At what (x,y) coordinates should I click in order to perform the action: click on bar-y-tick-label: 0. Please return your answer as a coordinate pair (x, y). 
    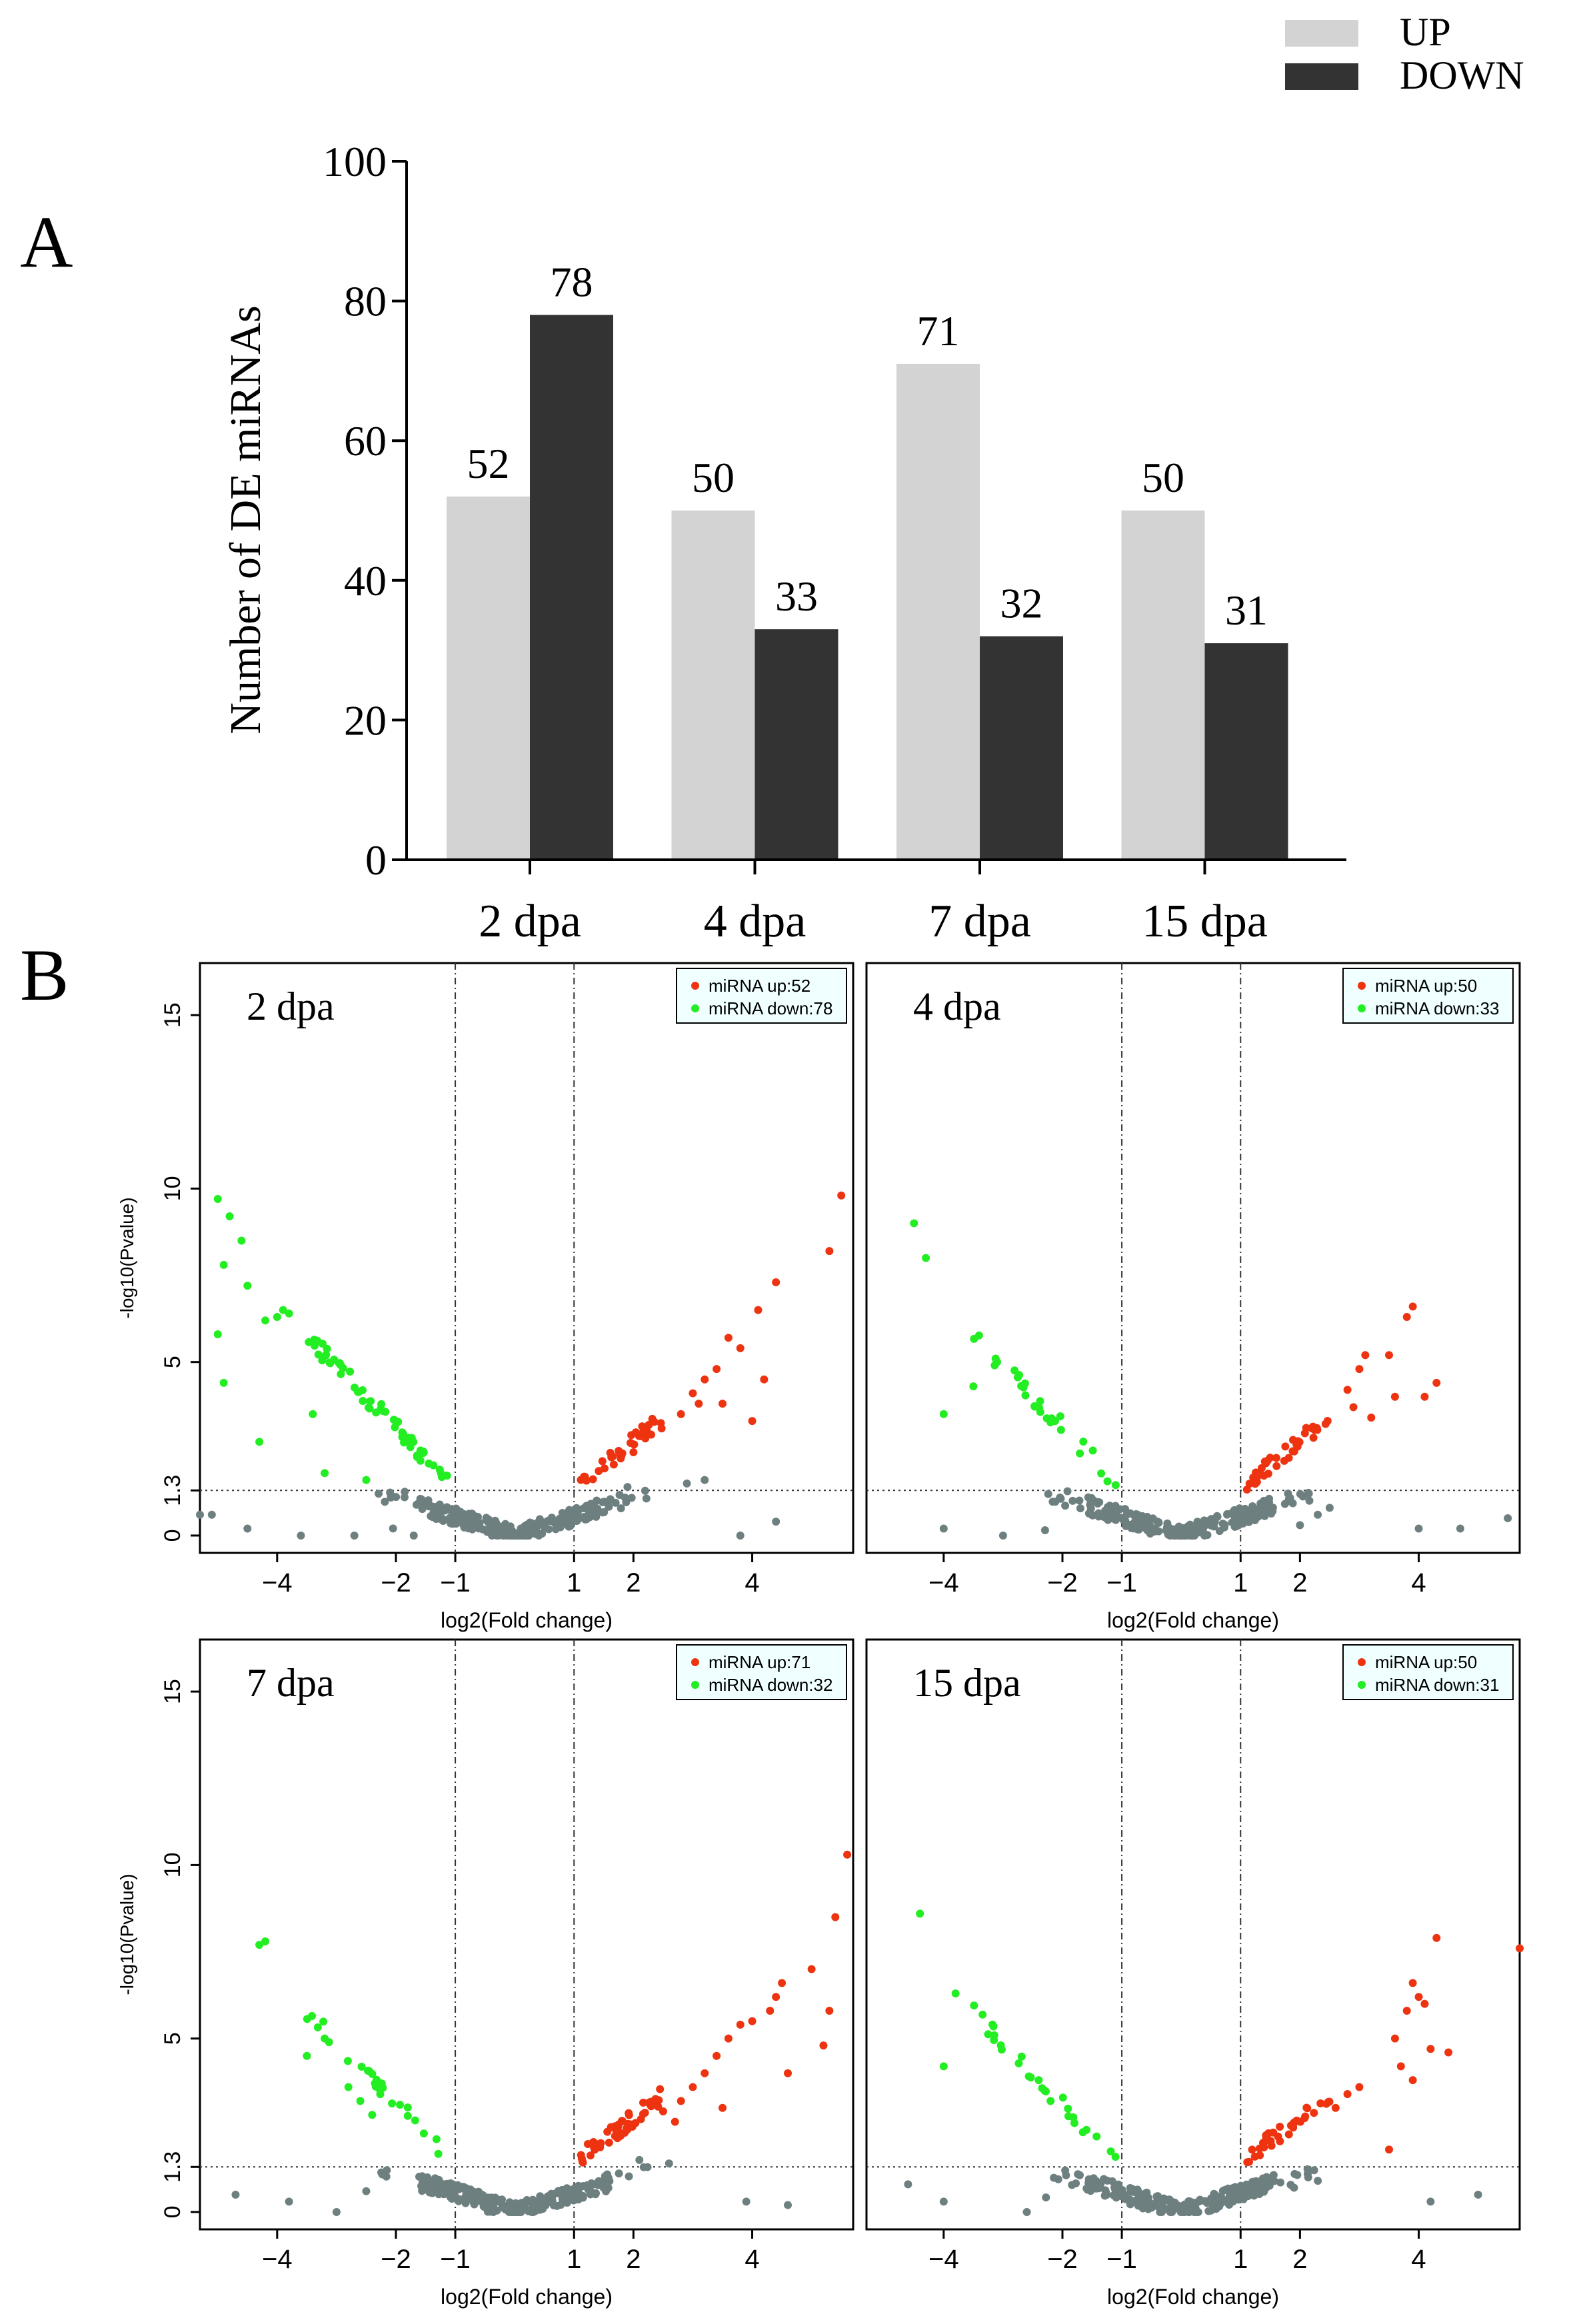
    Looking at the image, I should click on (376, 860).